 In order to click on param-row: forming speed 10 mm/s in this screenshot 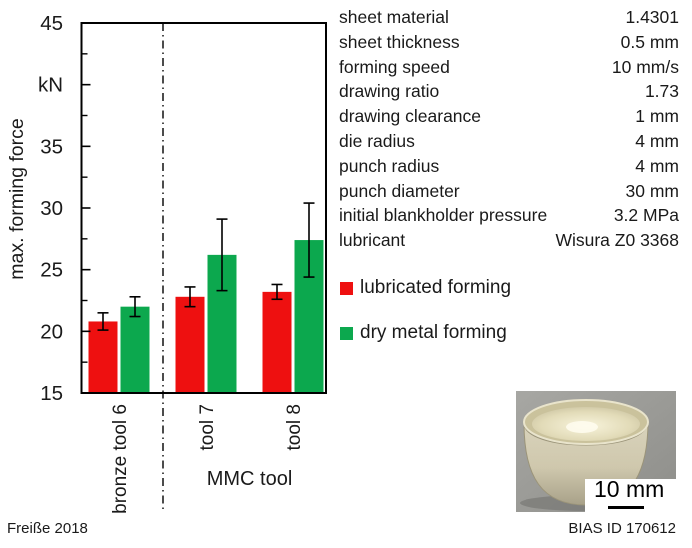, I will do `click(509, 67)`.